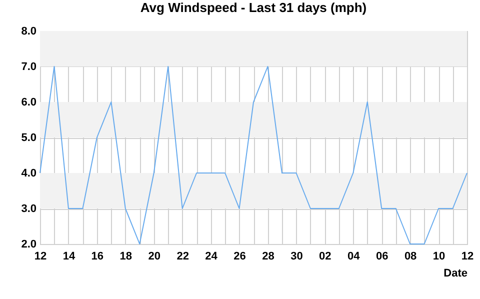 The image size is (480, 299). Describe the element at coordinates (28, 32) in the screenshot. I see `y-tick-label: 8.0` at that location.